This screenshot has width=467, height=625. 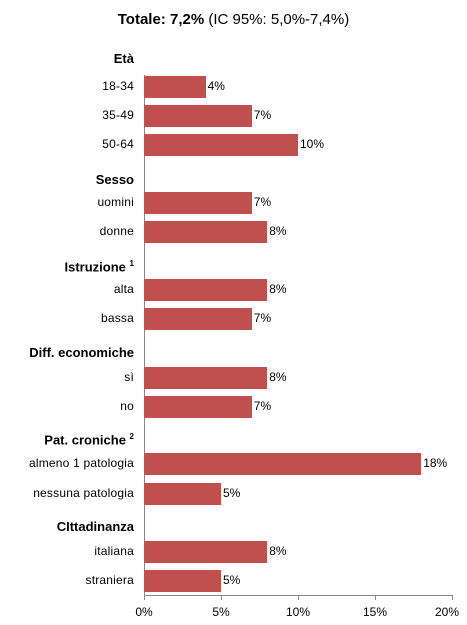 I want to click on x-tick-label: 5%, so click(x=221, y=612).